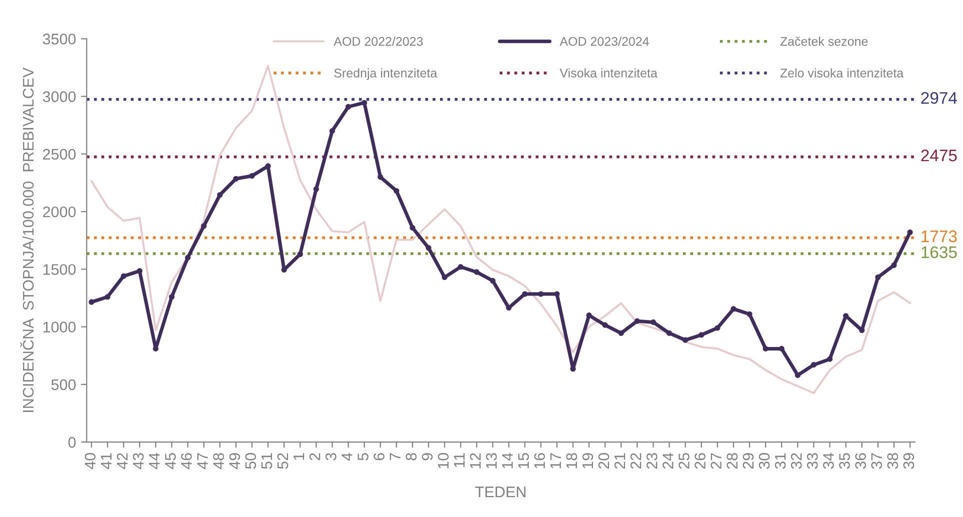 The image size is (963, 517). Describe the element at coordinates (411, 456) in the screenshot. I see `x-tick-label: 8` at that location.